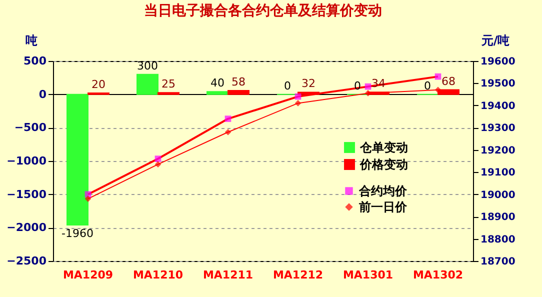  What do you see at coordinates (309, 83) in the screenshot?
I see `data-label: 32` at bounding box center [309, 83].